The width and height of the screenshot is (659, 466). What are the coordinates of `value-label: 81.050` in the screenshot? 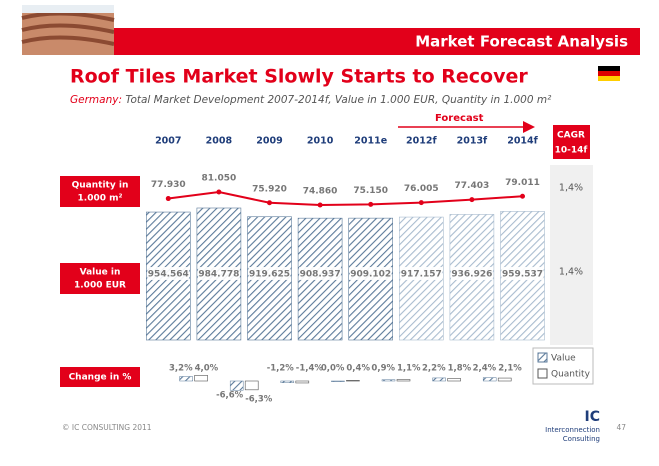 It's located at (219, 179).